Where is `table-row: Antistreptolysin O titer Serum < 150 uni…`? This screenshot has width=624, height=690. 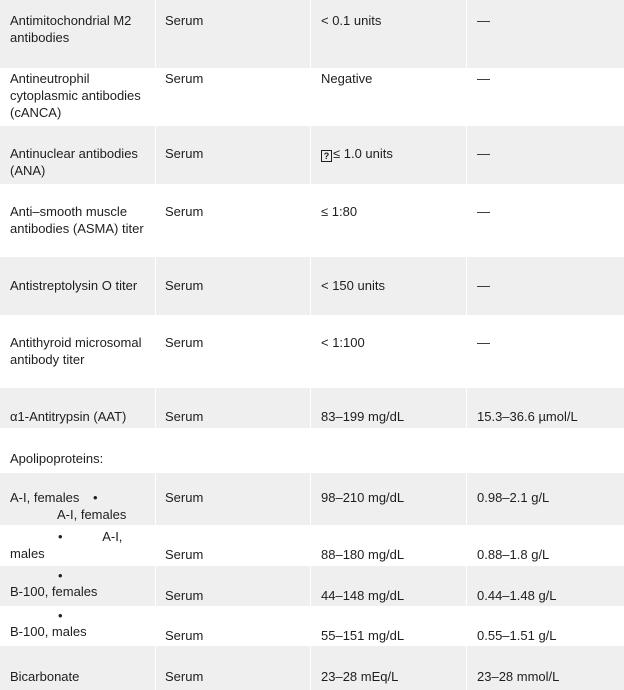
table-row: Antistreptolysin O titer Serum < 150 uni… is located at coordinates (312, 286).